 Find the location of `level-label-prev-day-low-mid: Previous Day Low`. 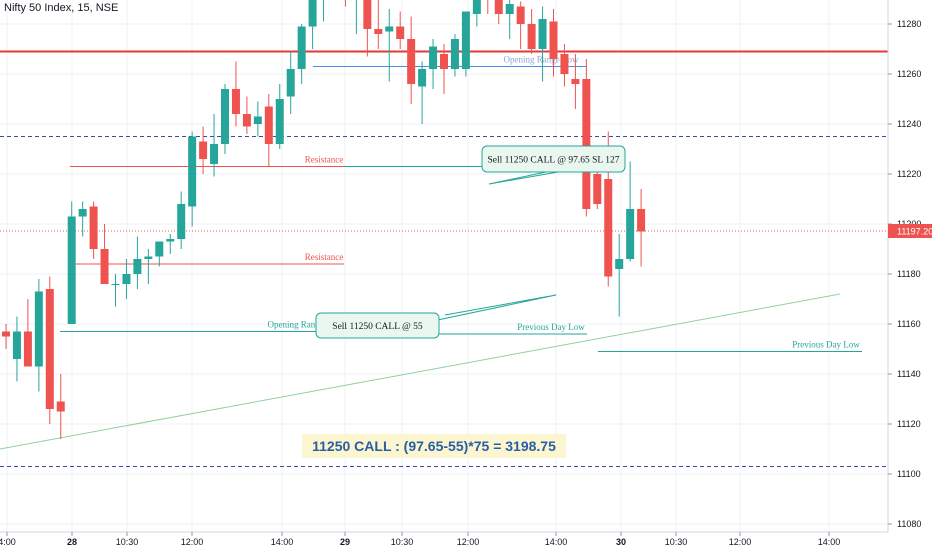

level-label-prev-day-low-mid: Previous Day Low is located at coordinates (551, 327).